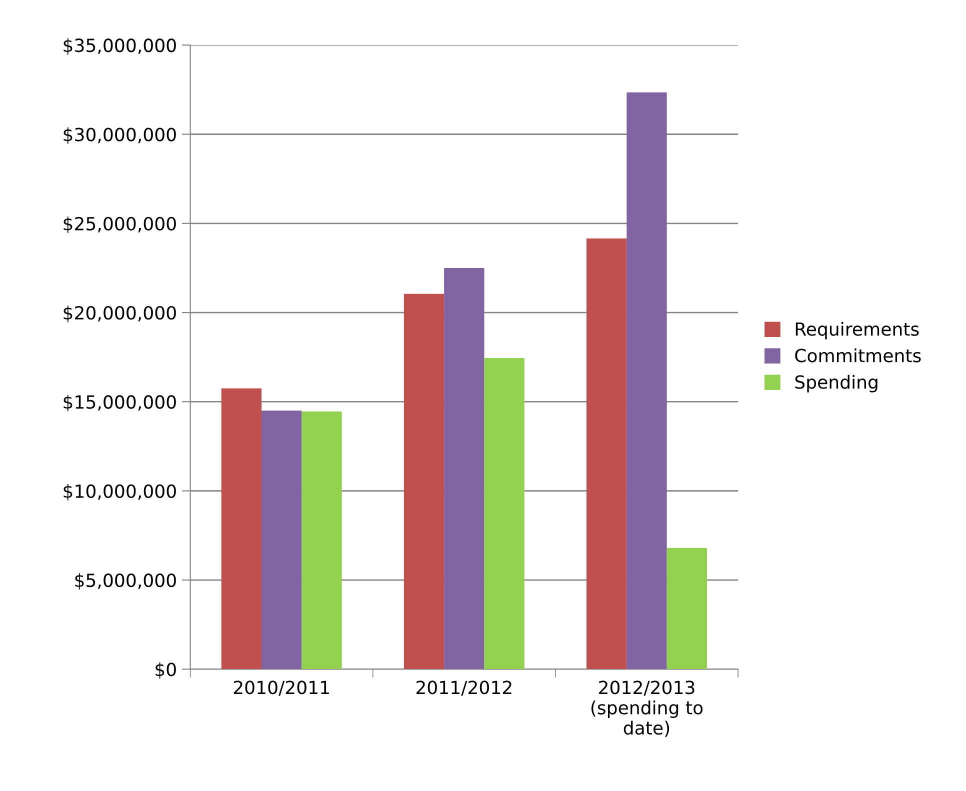  I want to click on y-tick-label: $5,000,000, so click(125, 581).